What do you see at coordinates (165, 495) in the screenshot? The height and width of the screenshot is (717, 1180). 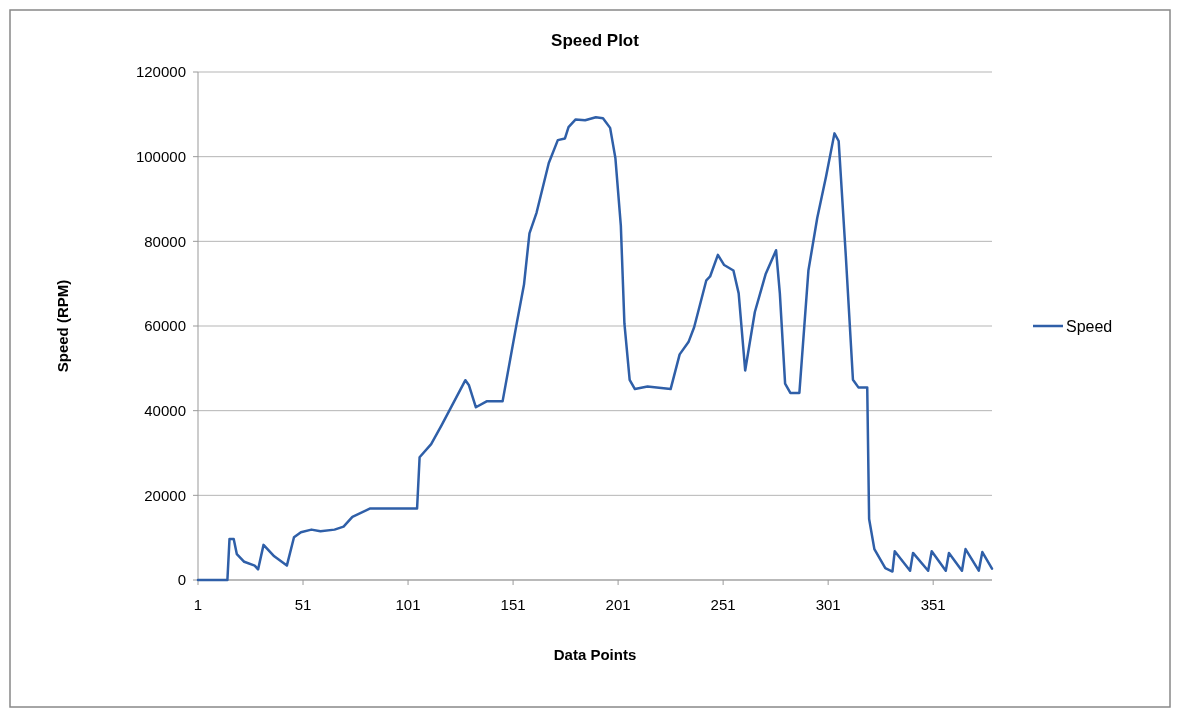 I see `y-tick-label: 20000` at bounding box center [165, 495].